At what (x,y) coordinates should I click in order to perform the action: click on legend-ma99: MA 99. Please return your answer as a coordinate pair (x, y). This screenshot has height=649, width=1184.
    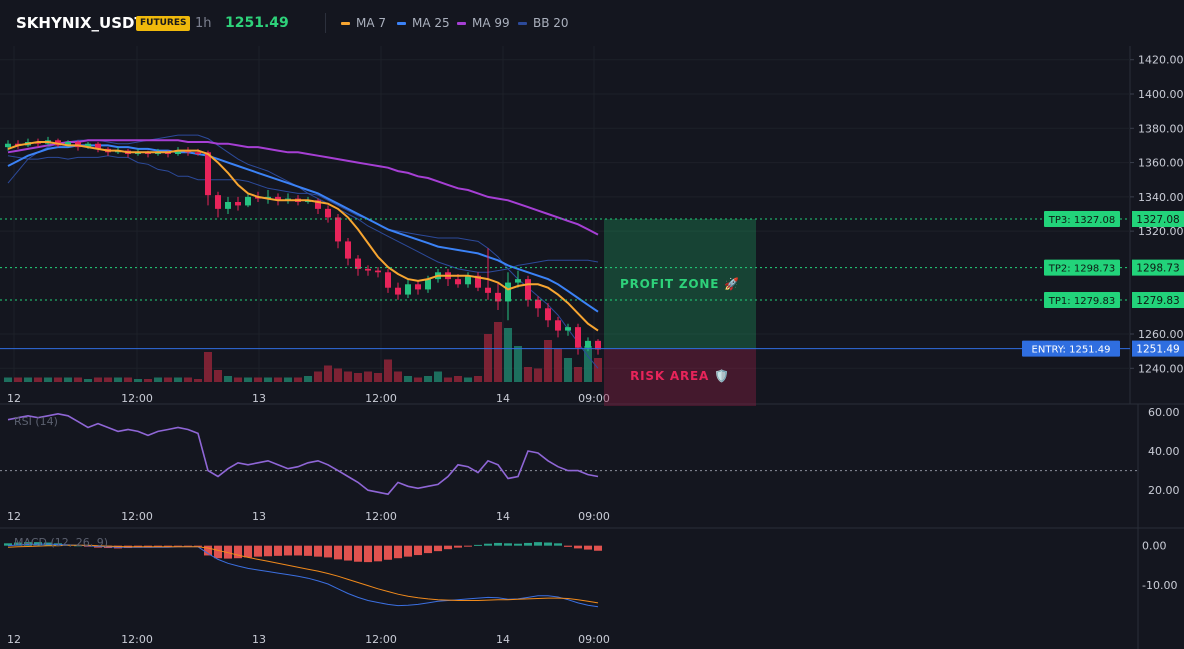
    Looking at the image, I should click on (483, 23).